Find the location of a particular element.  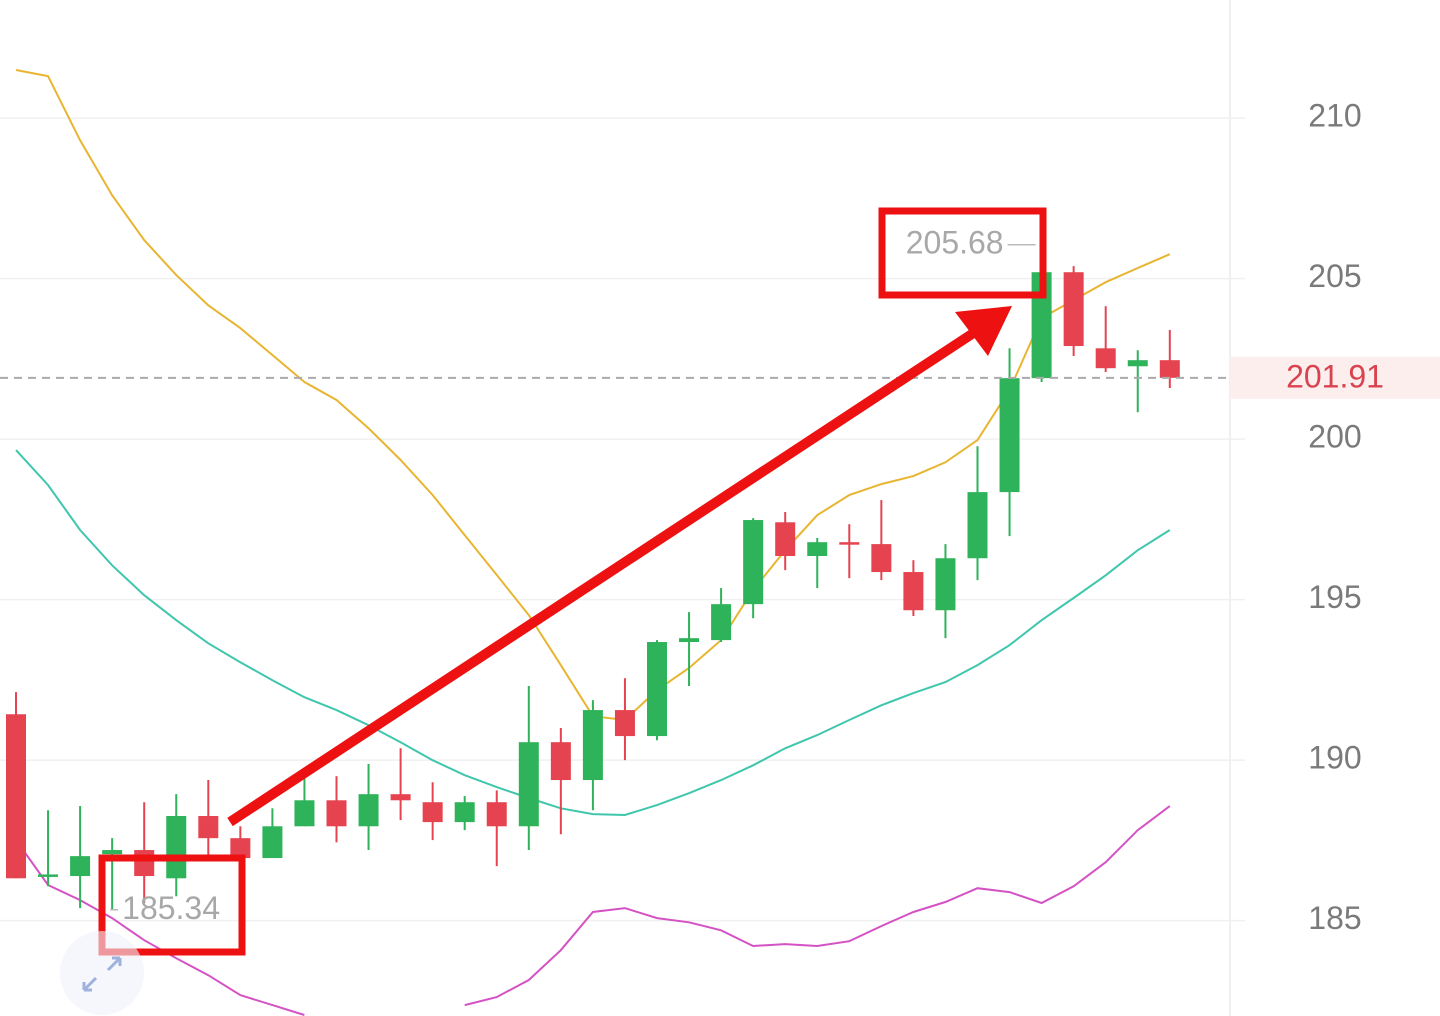

y-tick-label: 200 is located at coordinates (1334, 437).